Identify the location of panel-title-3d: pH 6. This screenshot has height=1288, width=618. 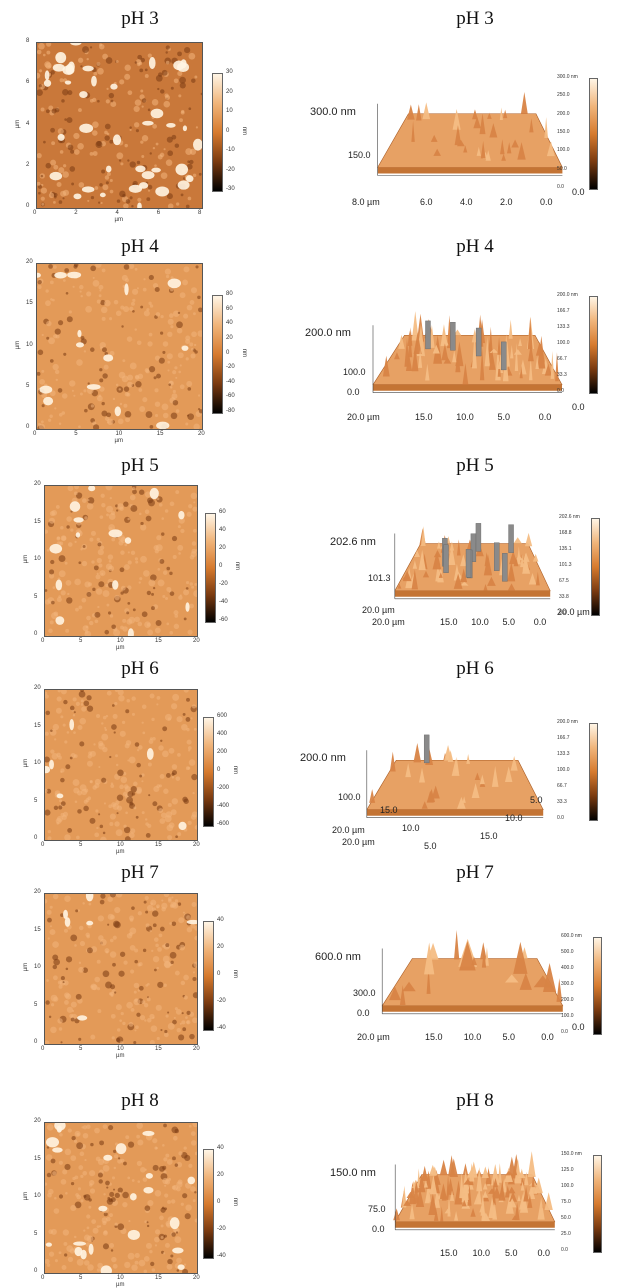
(475, 668).